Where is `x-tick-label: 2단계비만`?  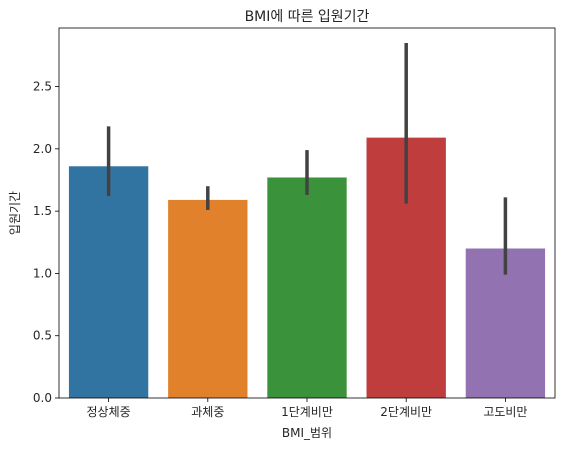 x-tick-label: 2단계비만 is located at coordinates (406, 412).